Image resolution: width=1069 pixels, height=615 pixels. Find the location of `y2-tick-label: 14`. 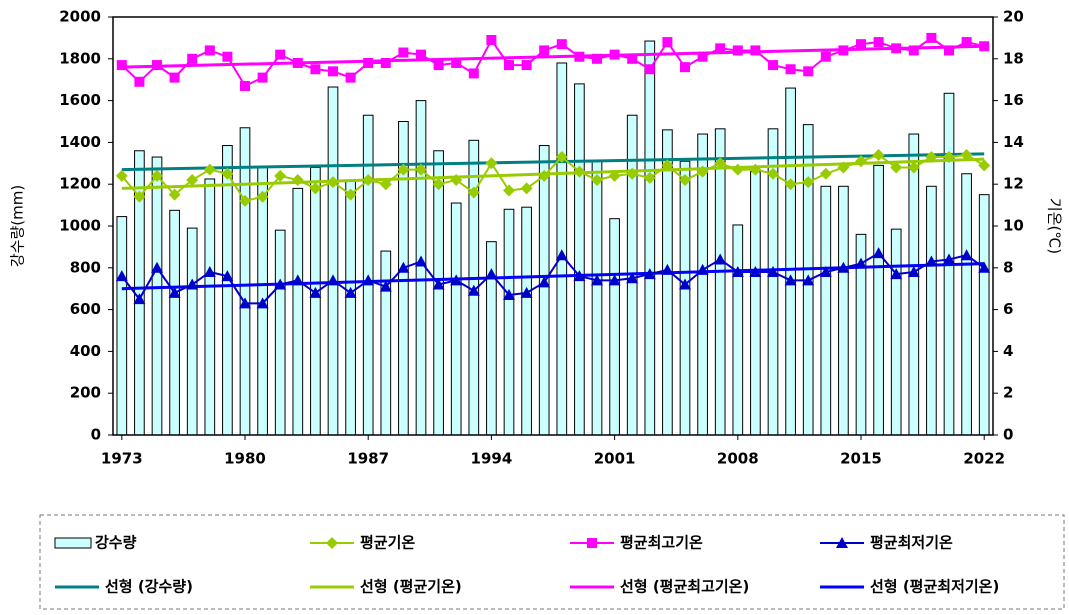

y2-tick-label: 14 is located at coordinates (1013, 142).